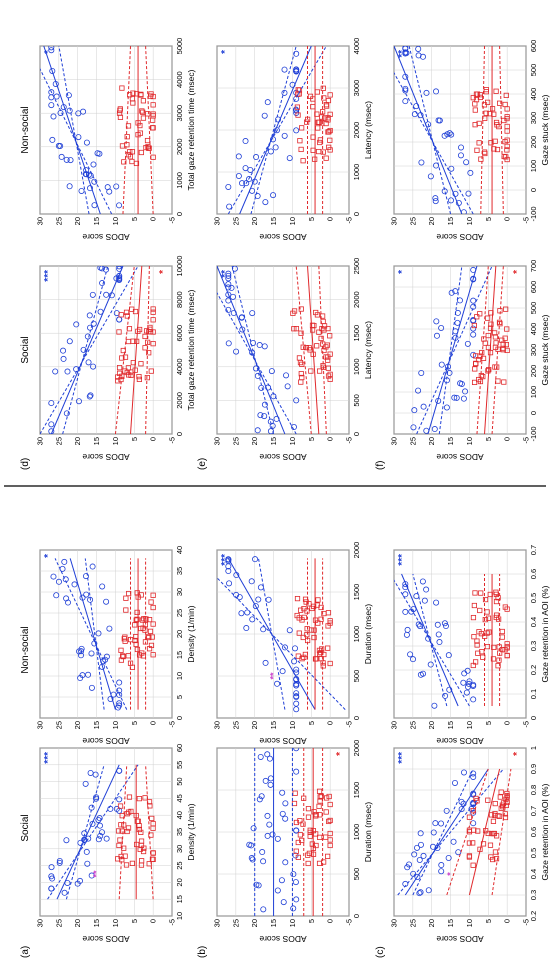  I want to click on td-significance-stars: *, so click(517, 272).